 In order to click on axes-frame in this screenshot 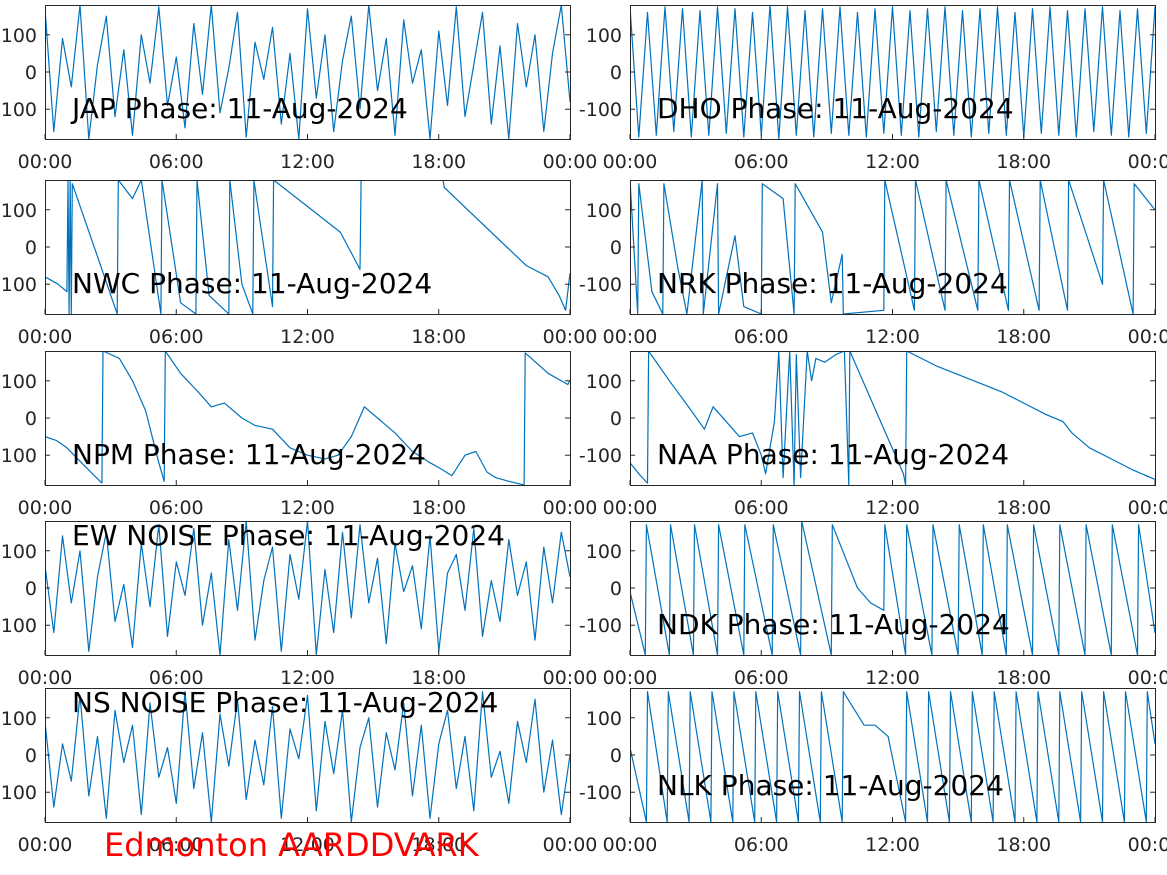, I will do `click(893, 755)`.